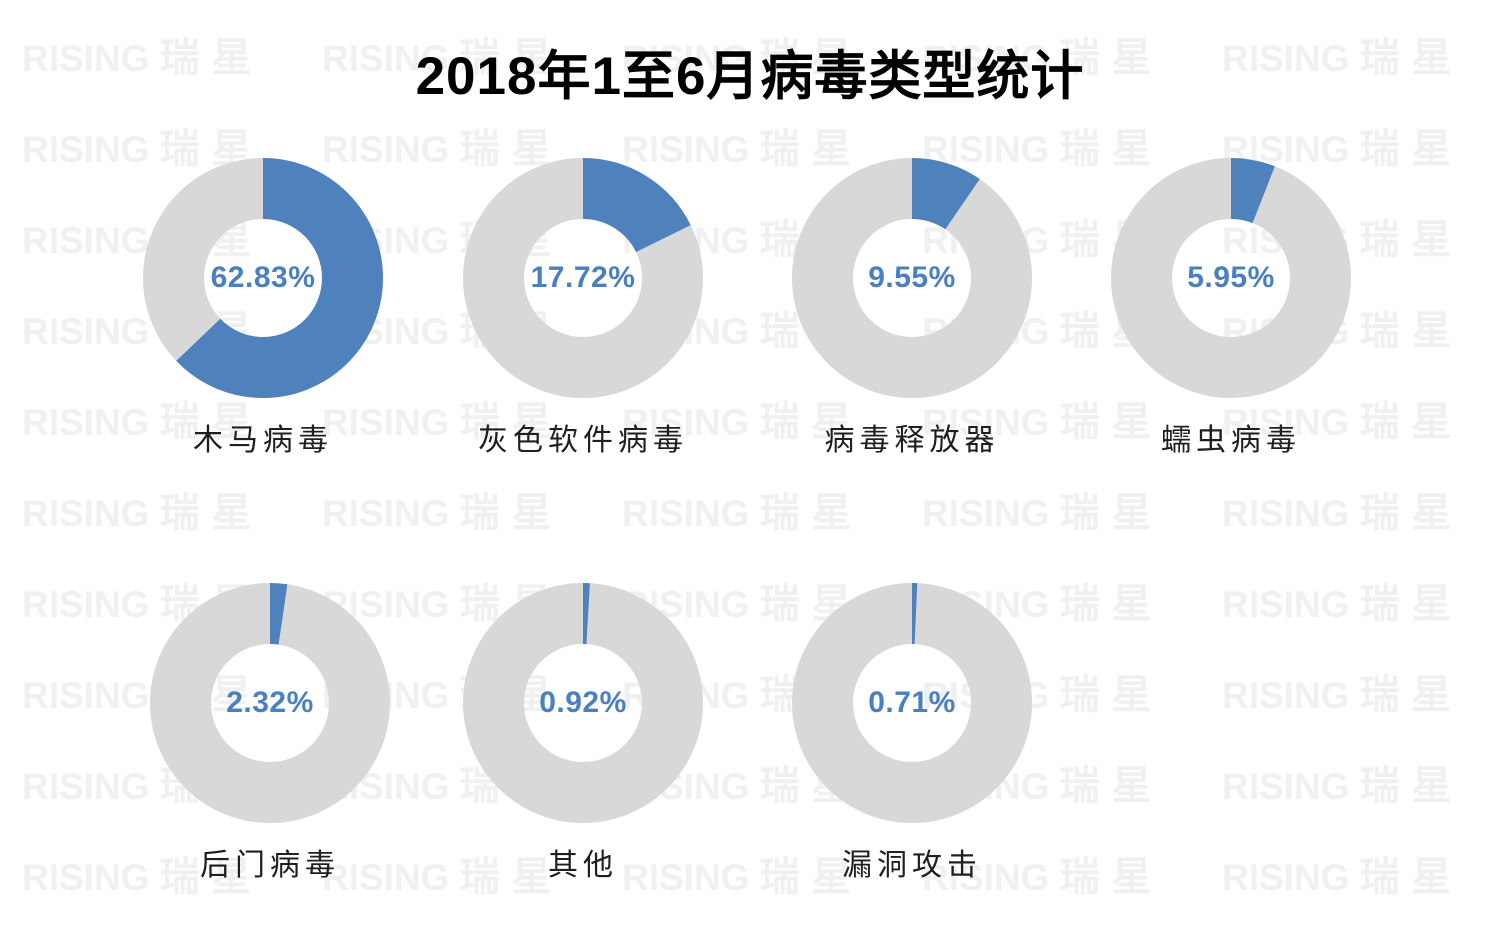 Image resolution: width=1500 pixels, height=938 pixels. I want to click on percent-label: 5.95%, so click(1231, 277).